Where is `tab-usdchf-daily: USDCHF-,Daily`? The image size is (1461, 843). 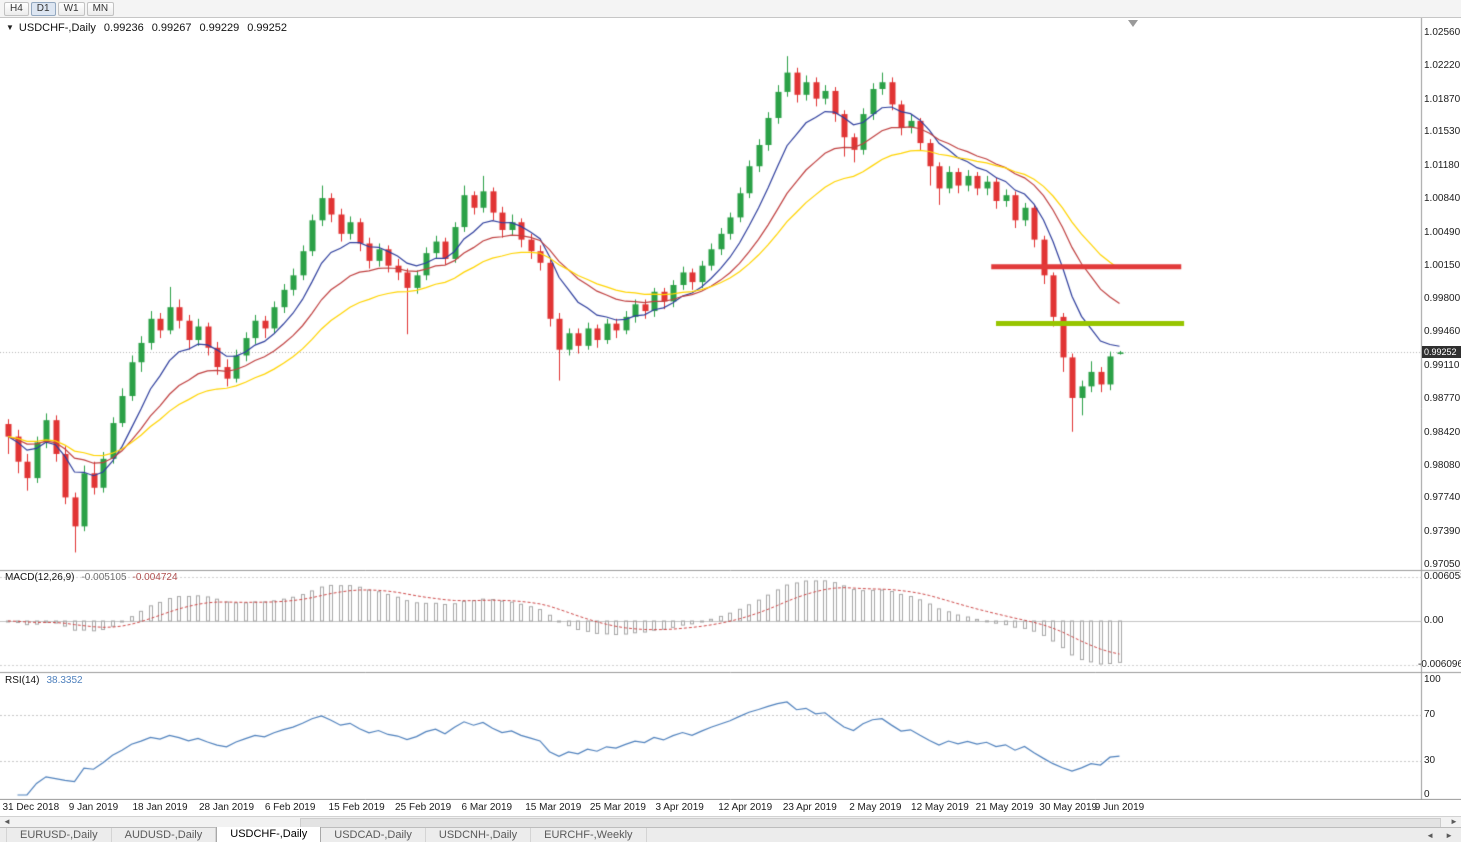
tab-usdchf-daily: USDCHF-,Daily is located at coordinates (269, 834).